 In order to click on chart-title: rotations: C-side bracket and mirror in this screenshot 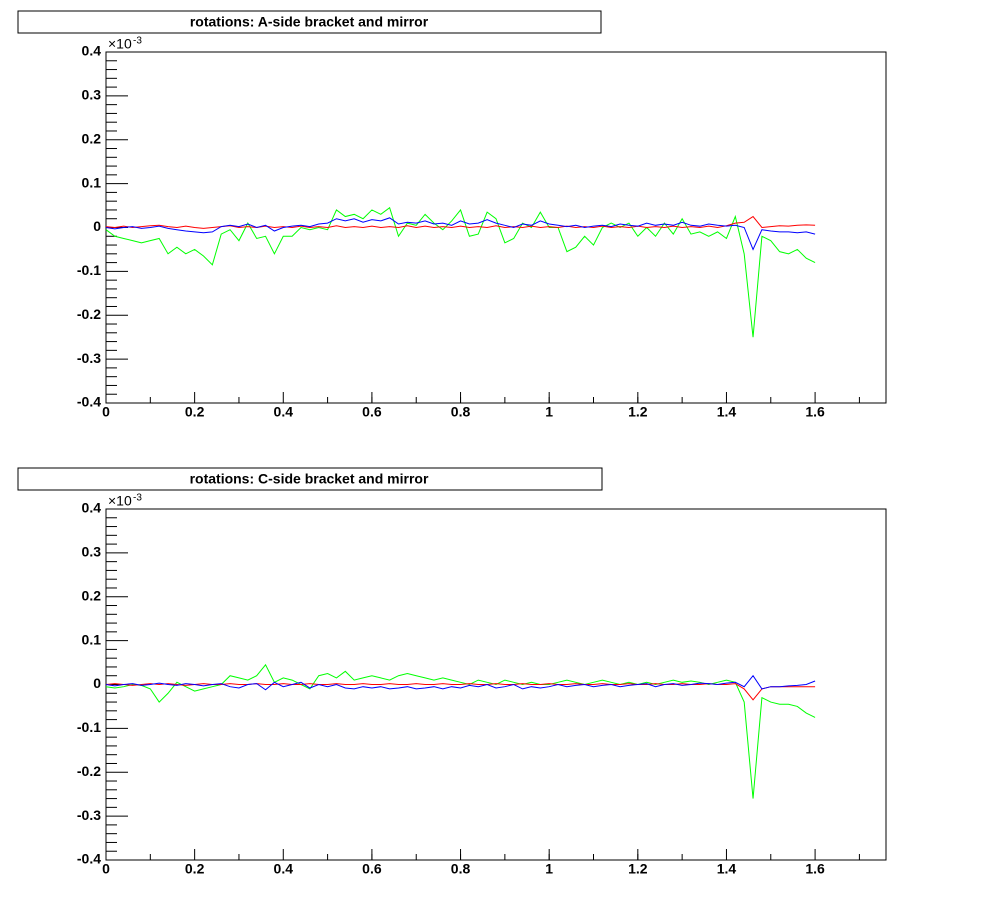, I will do `click(309, 479)`.